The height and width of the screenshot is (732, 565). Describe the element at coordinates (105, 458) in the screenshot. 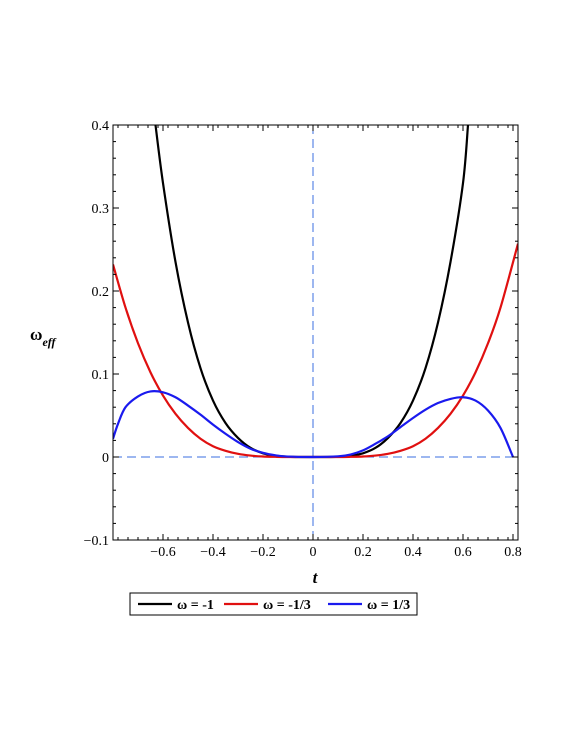

I see `y-tick-label: 0` at that location.